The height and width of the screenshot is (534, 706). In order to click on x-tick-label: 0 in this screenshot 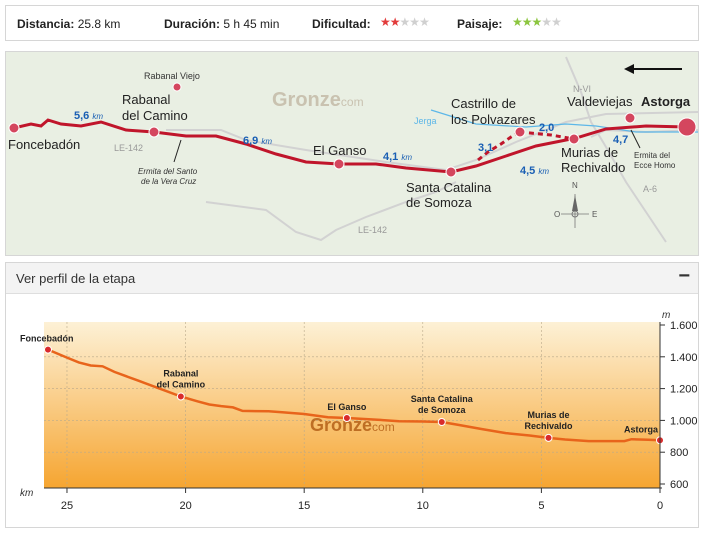, I will do `click(660, 506)`.